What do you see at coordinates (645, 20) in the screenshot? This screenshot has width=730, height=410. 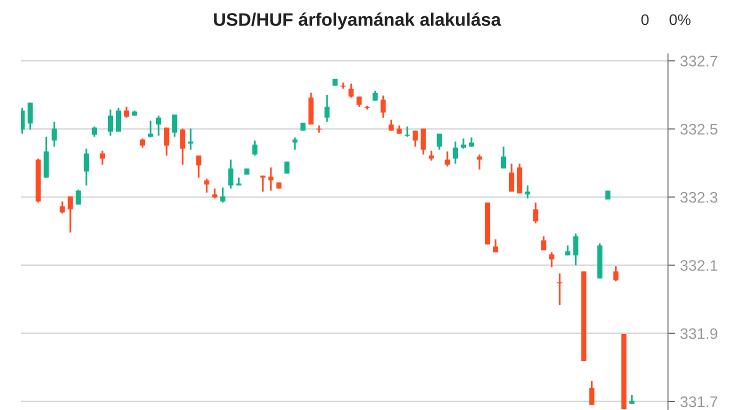 I see `text: 0` at bounding box center [645, 20].